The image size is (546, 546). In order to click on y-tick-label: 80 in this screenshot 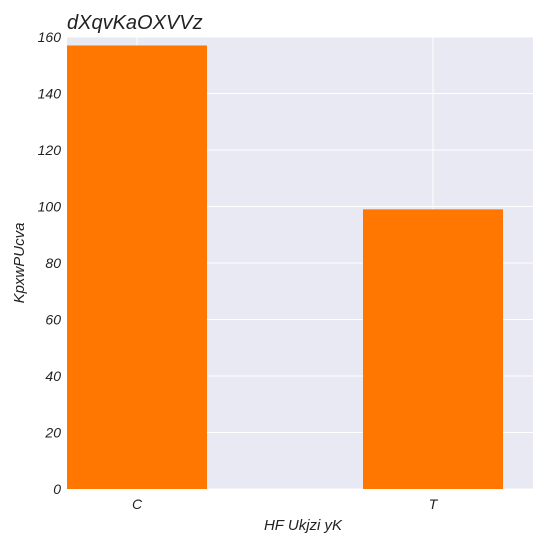, I will do `click(53, 263)`.